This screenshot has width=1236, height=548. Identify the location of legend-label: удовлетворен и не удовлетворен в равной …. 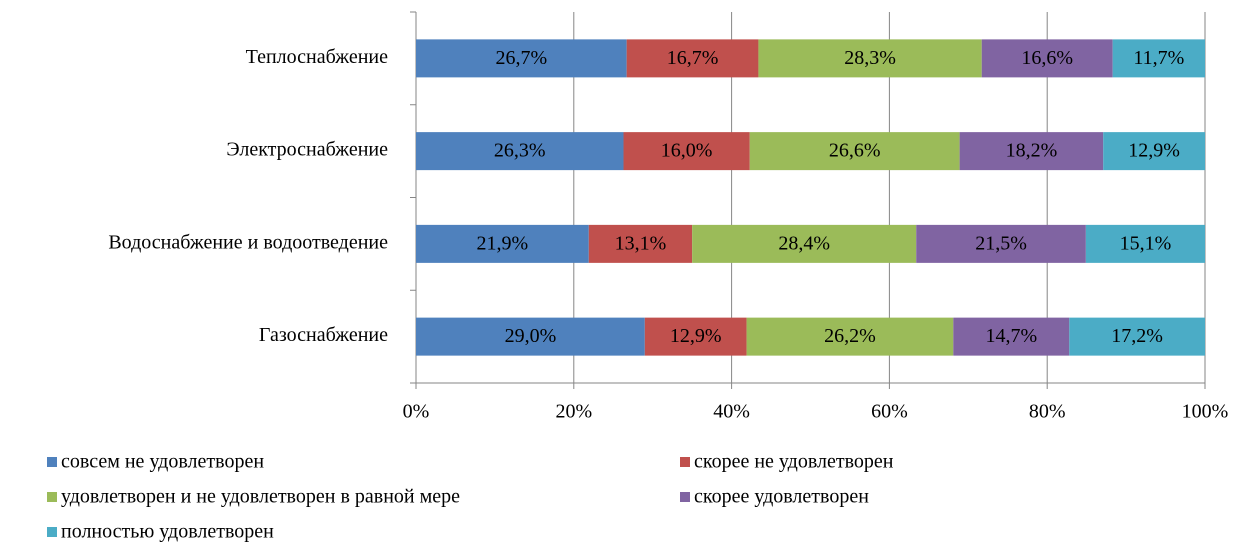
(260, 497).